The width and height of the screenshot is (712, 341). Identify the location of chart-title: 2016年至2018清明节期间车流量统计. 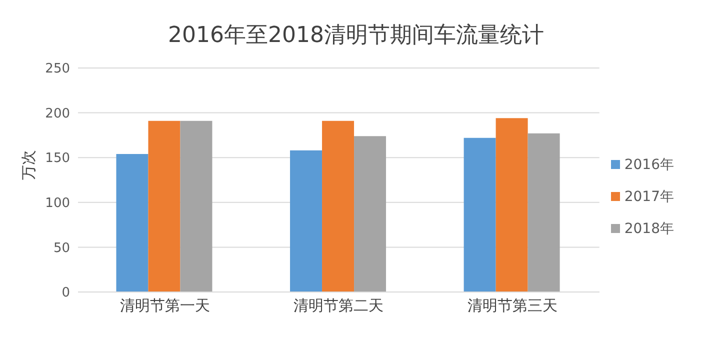
(356, 36).